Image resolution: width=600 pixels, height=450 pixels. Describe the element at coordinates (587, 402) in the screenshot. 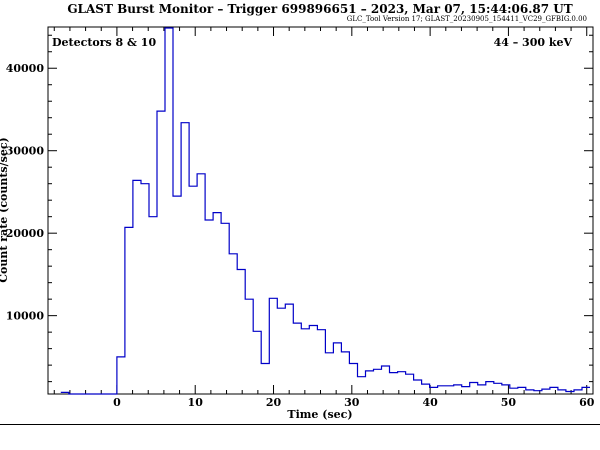

I see `x-tick-label: 60` at that location.